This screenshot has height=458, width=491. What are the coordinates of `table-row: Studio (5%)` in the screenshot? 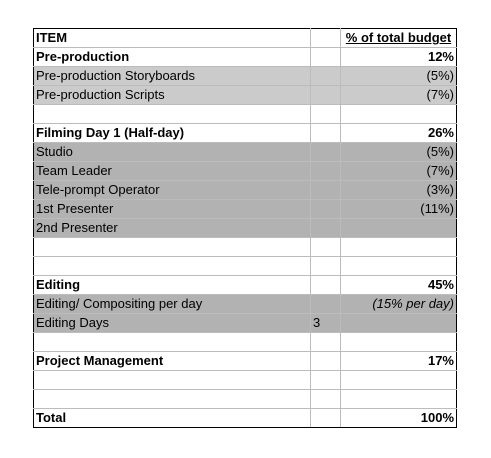 It's located at (245, 152).